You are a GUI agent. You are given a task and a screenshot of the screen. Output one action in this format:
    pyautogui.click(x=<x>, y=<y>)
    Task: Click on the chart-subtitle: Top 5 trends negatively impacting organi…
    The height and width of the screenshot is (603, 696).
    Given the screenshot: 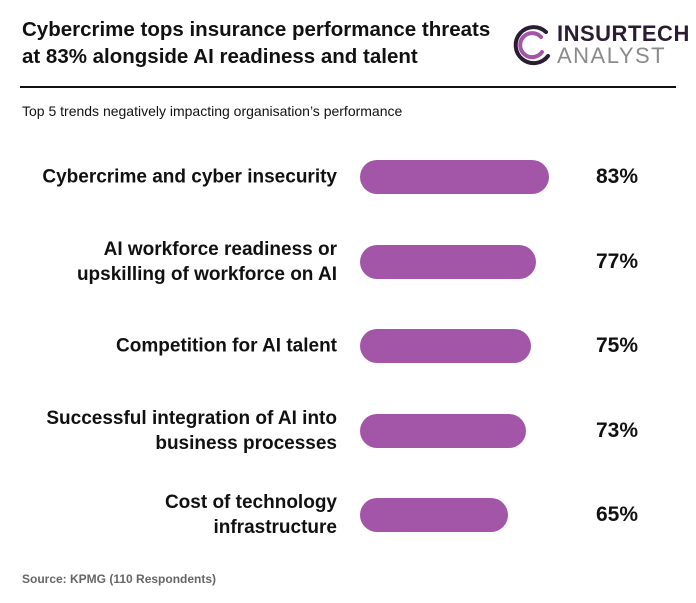 What is the action you would take?
    pyautogui.click(x=212, y=111)
    